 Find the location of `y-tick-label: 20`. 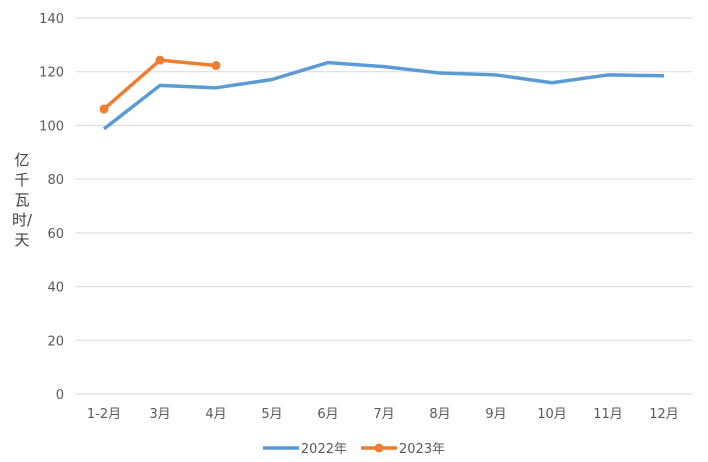

y-tick-label: 20 is located at coordinates (55, 341).